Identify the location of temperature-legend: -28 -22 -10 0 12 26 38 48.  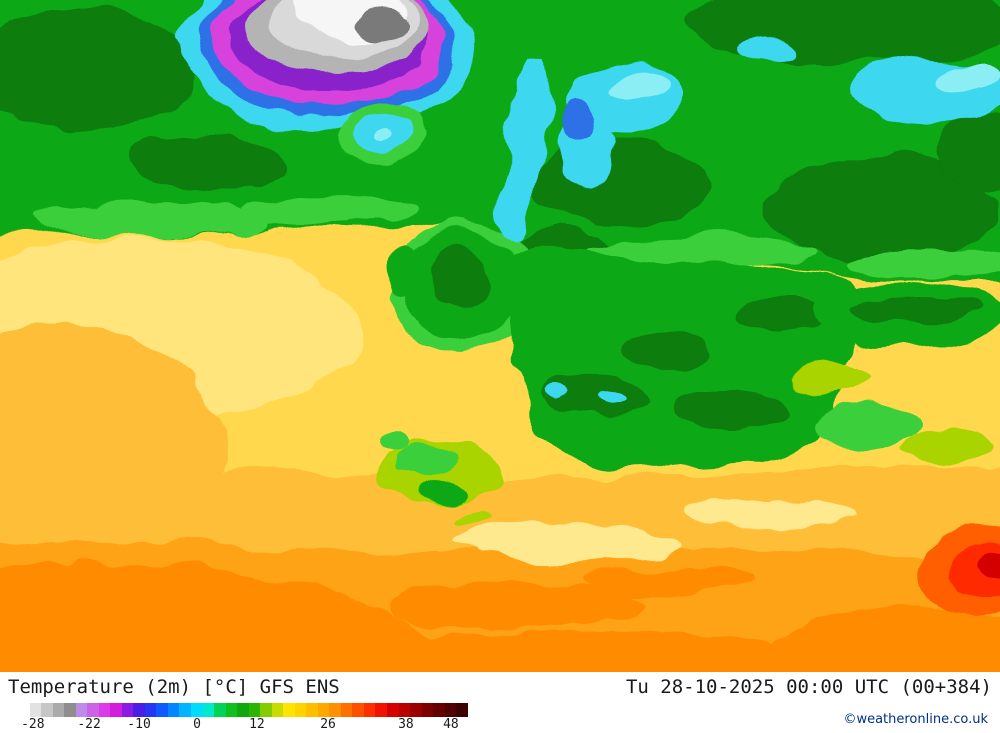
(243, 717).